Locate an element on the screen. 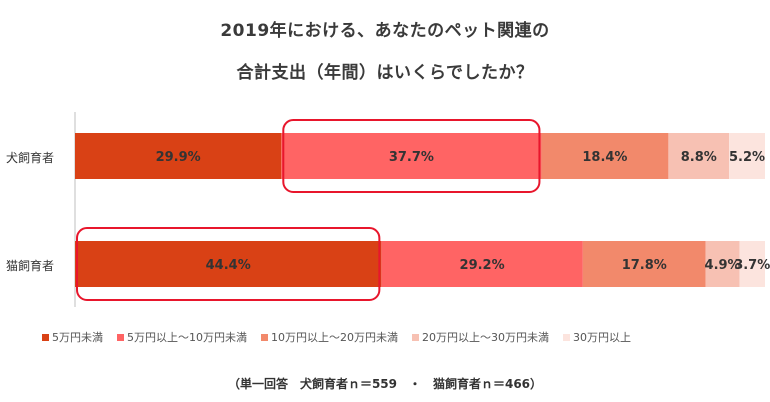  legend-label: 5万円以上～10万円未満 is located at coordinates (187, 337).